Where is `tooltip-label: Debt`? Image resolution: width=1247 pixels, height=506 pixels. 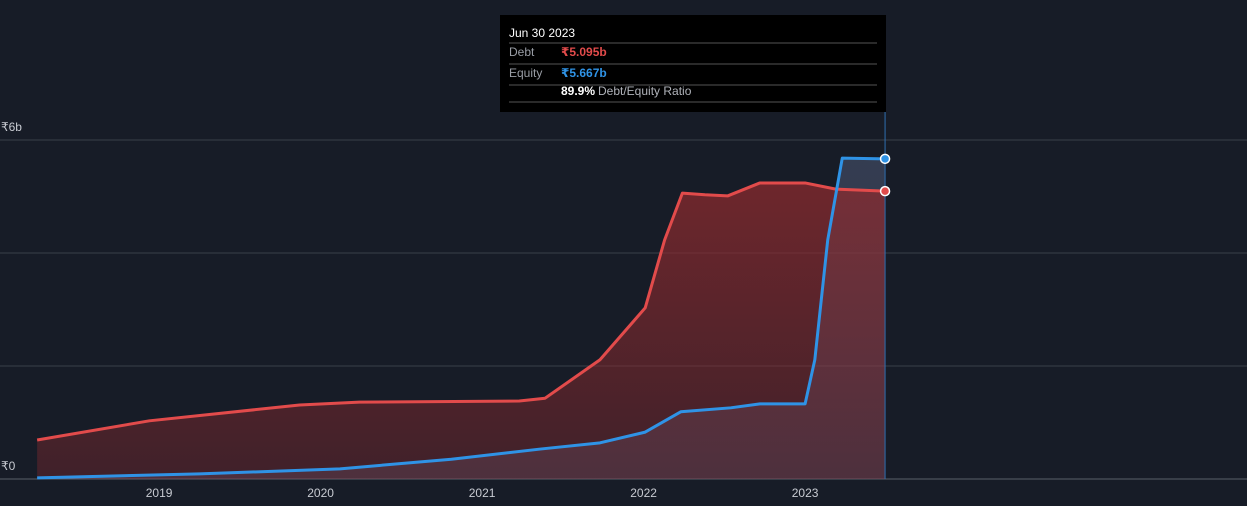 tooltip-label: Debt is located at coordinates (522, 52).